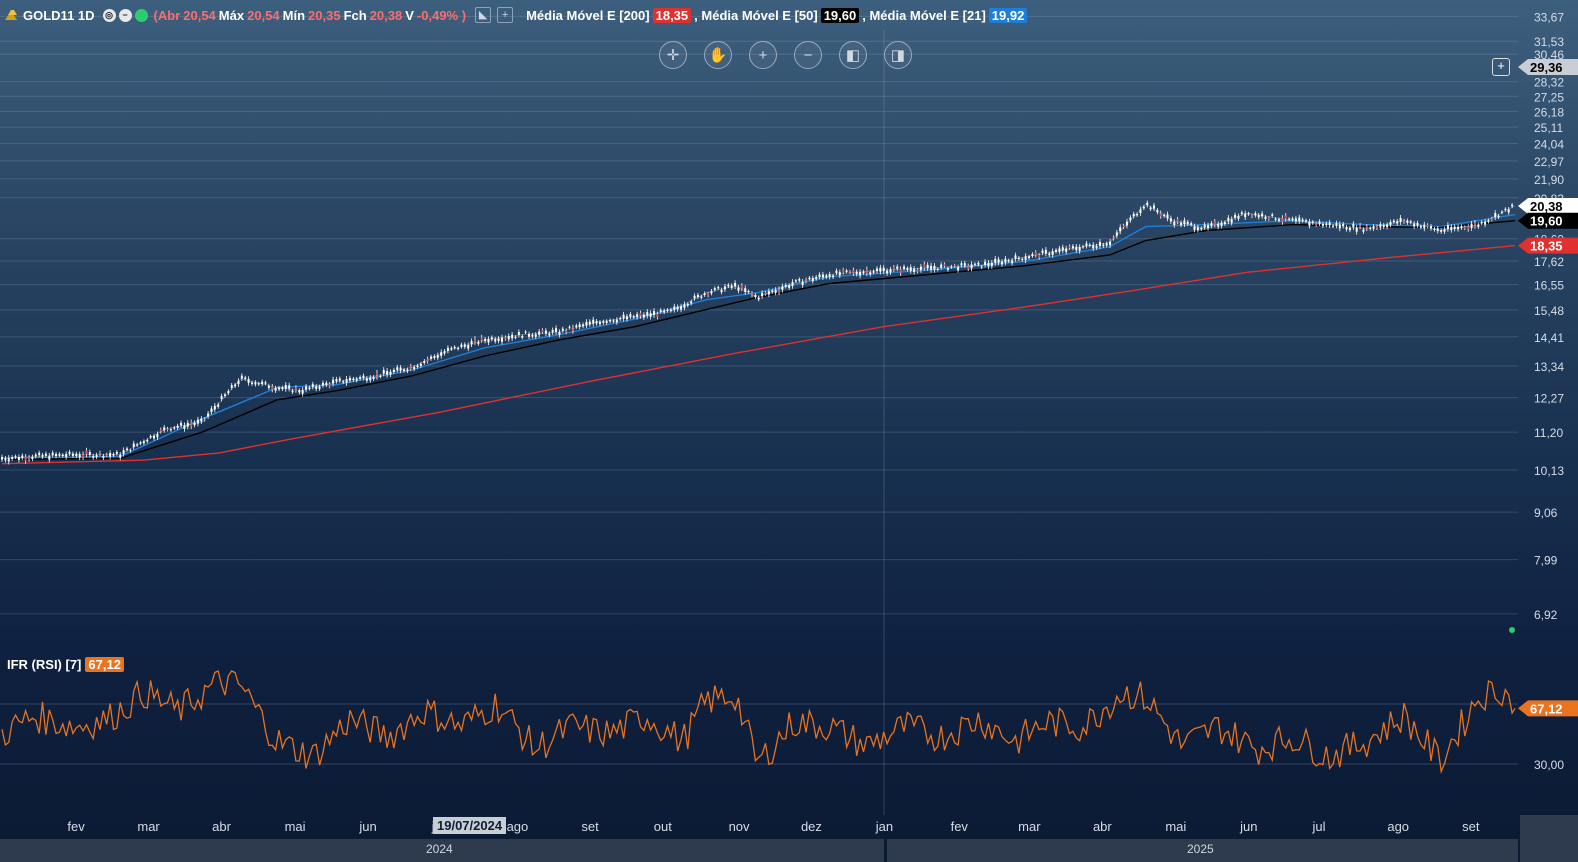 This screenshot has width=1578, height=862. Describe the element at coordinates (672, 15) in the screenshot. I see `indicator-value: 18,35` at that location.